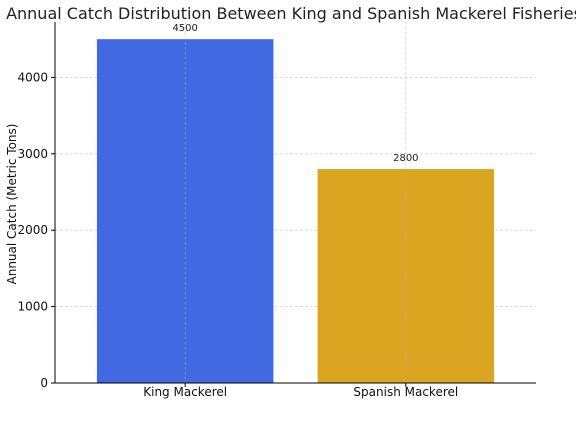 The width and height of the screenshot is (576, 421). Describe the element at coordinates (184, 28) in the screenshot. I see `data-label: 4500` at that location.